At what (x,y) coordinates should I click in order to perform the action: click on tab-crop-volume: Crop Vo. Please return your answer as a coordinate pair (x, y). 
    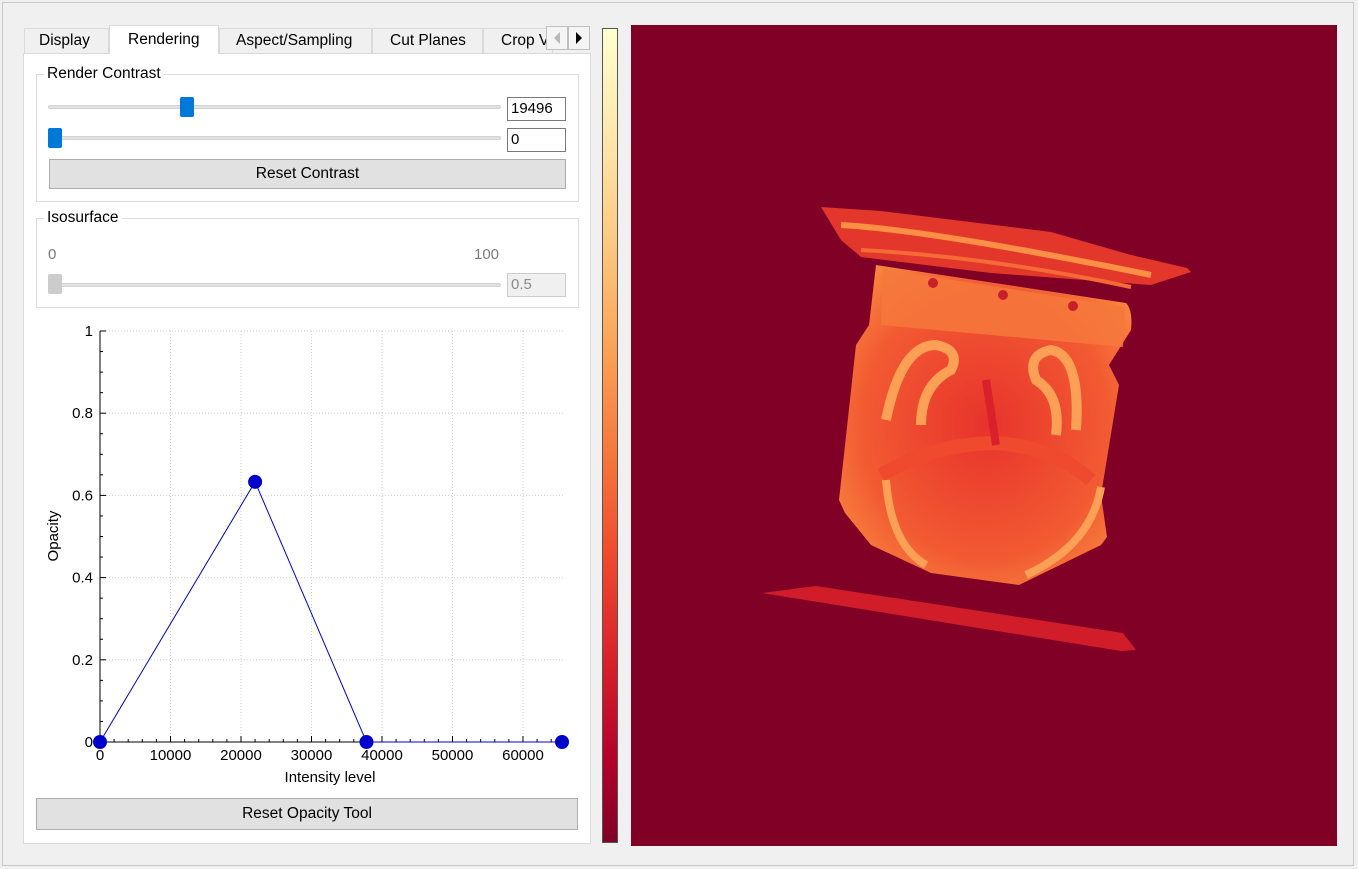
    Looking at the image, I should click on (518, 41).